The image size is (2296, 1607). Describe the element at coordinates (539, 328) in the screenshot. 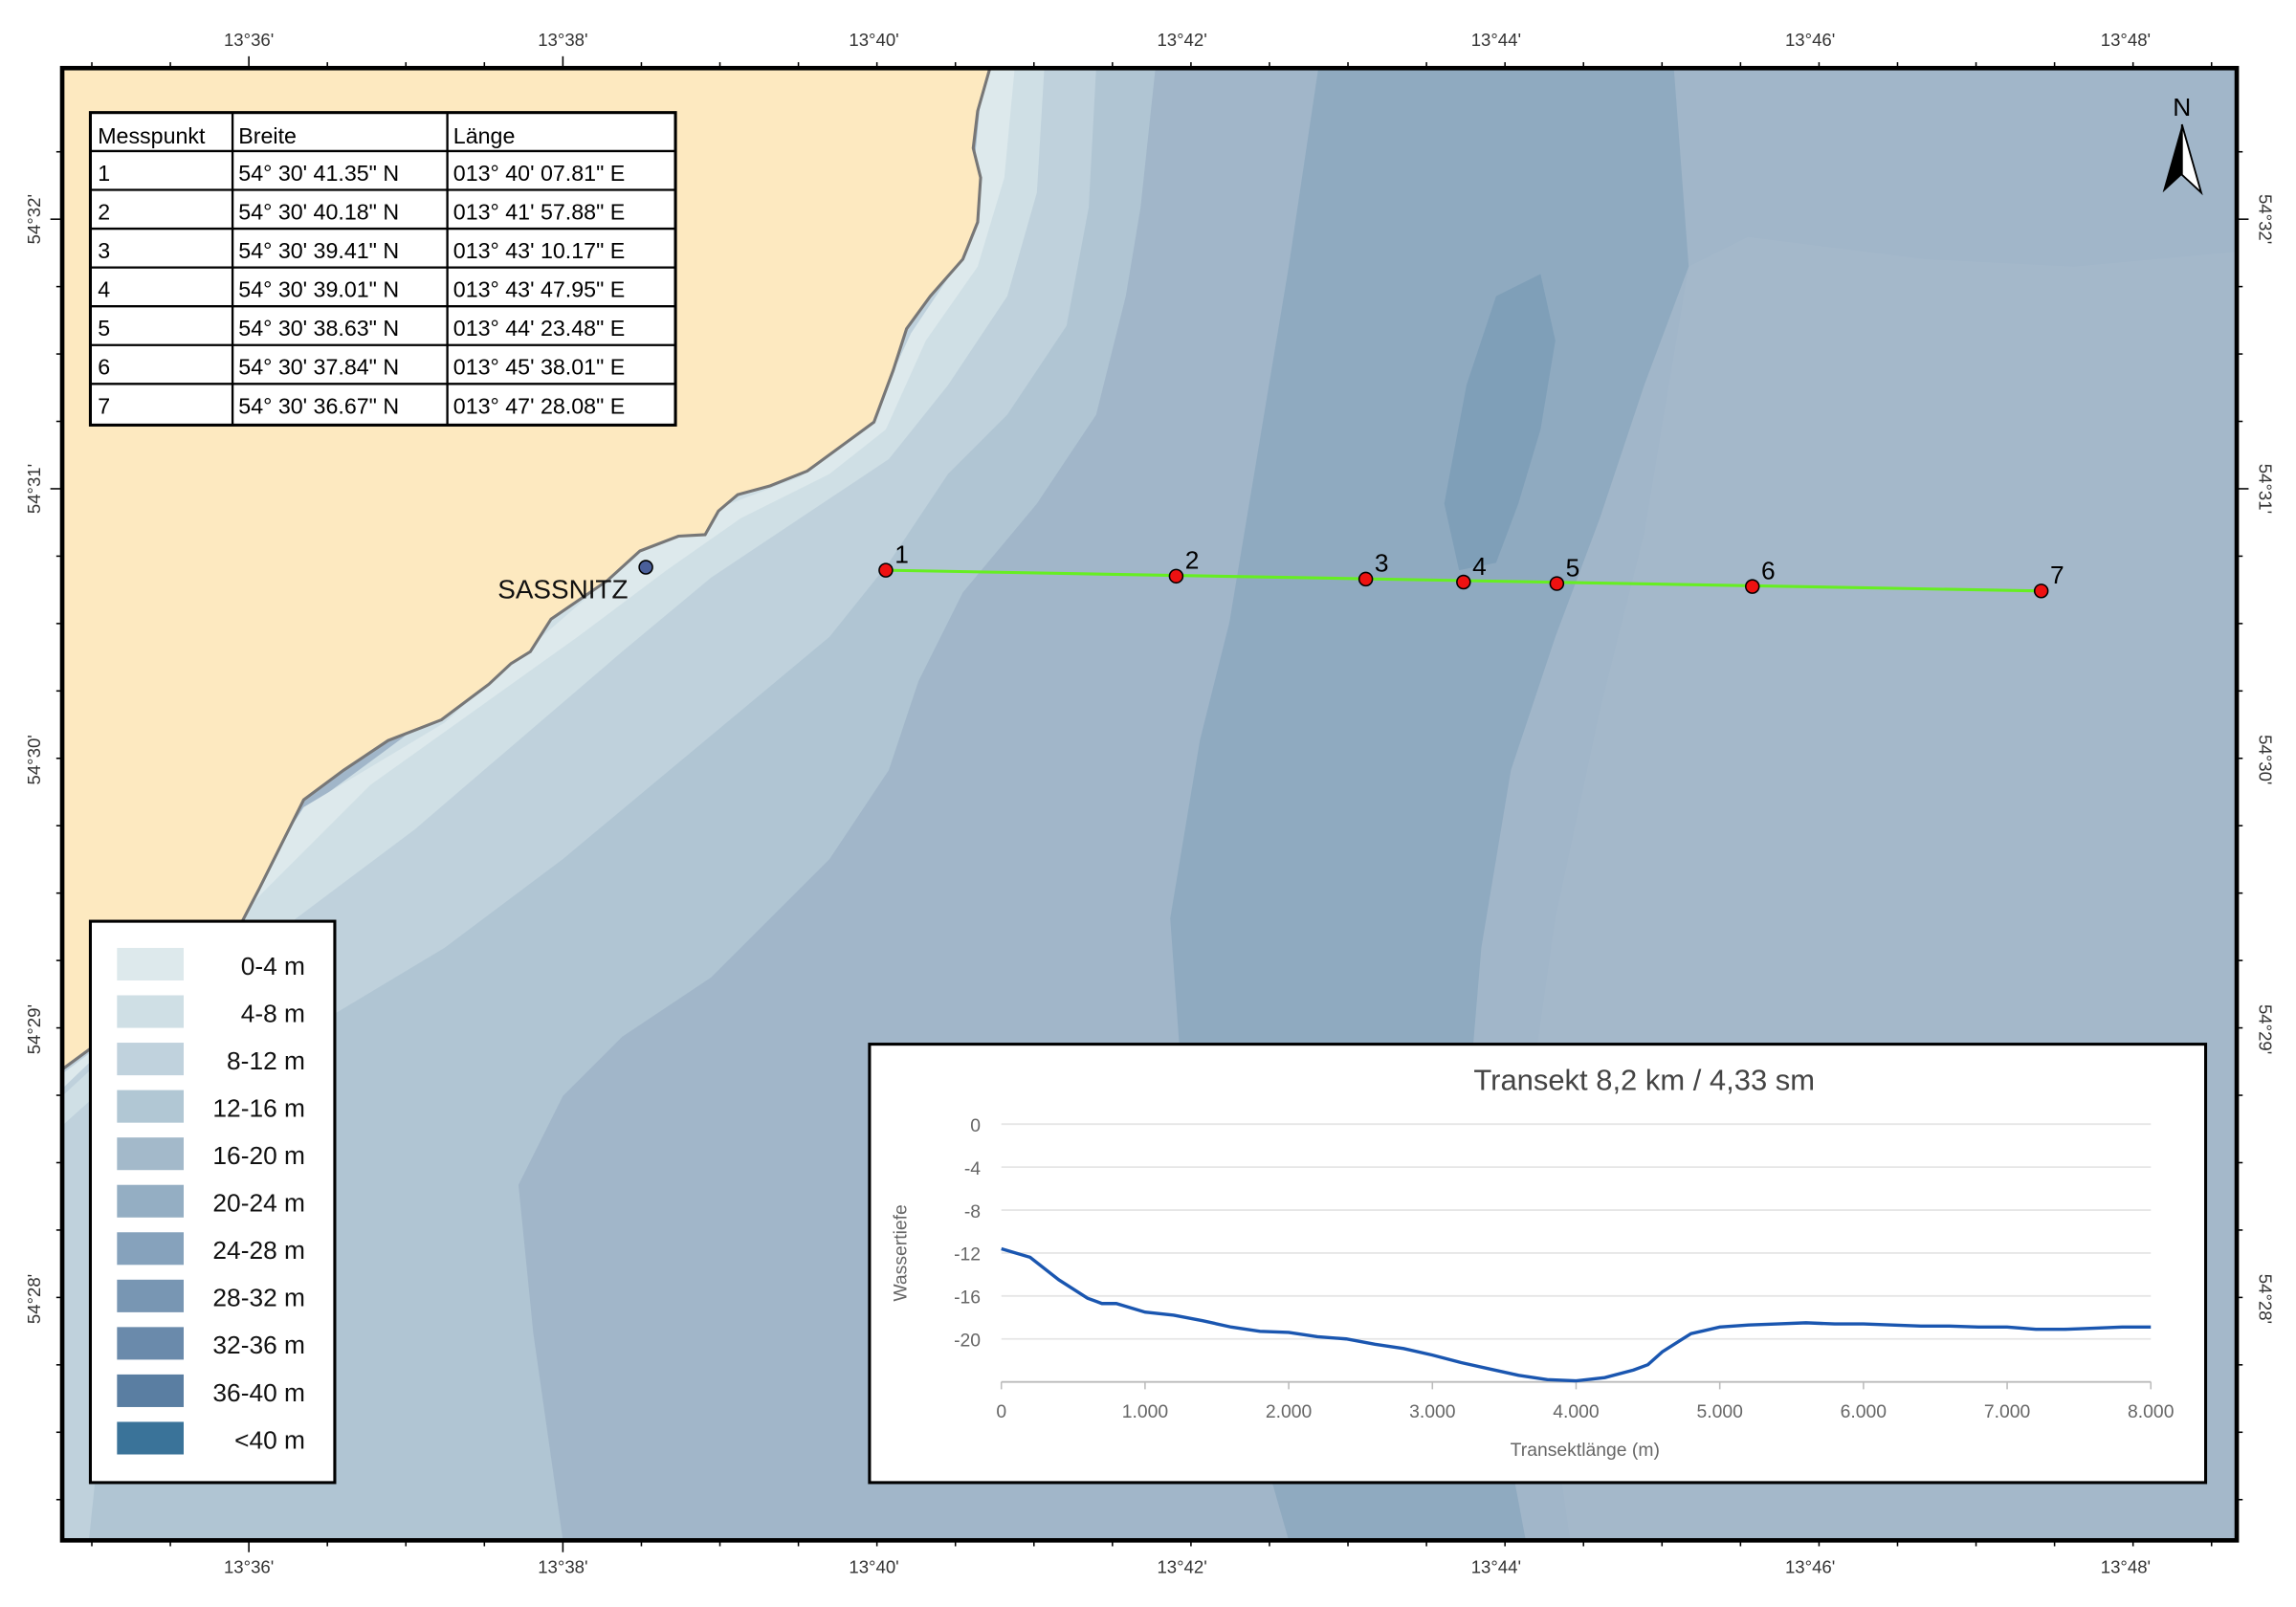

I see `table-cell: 013° 44' 23.48" E` at that location.